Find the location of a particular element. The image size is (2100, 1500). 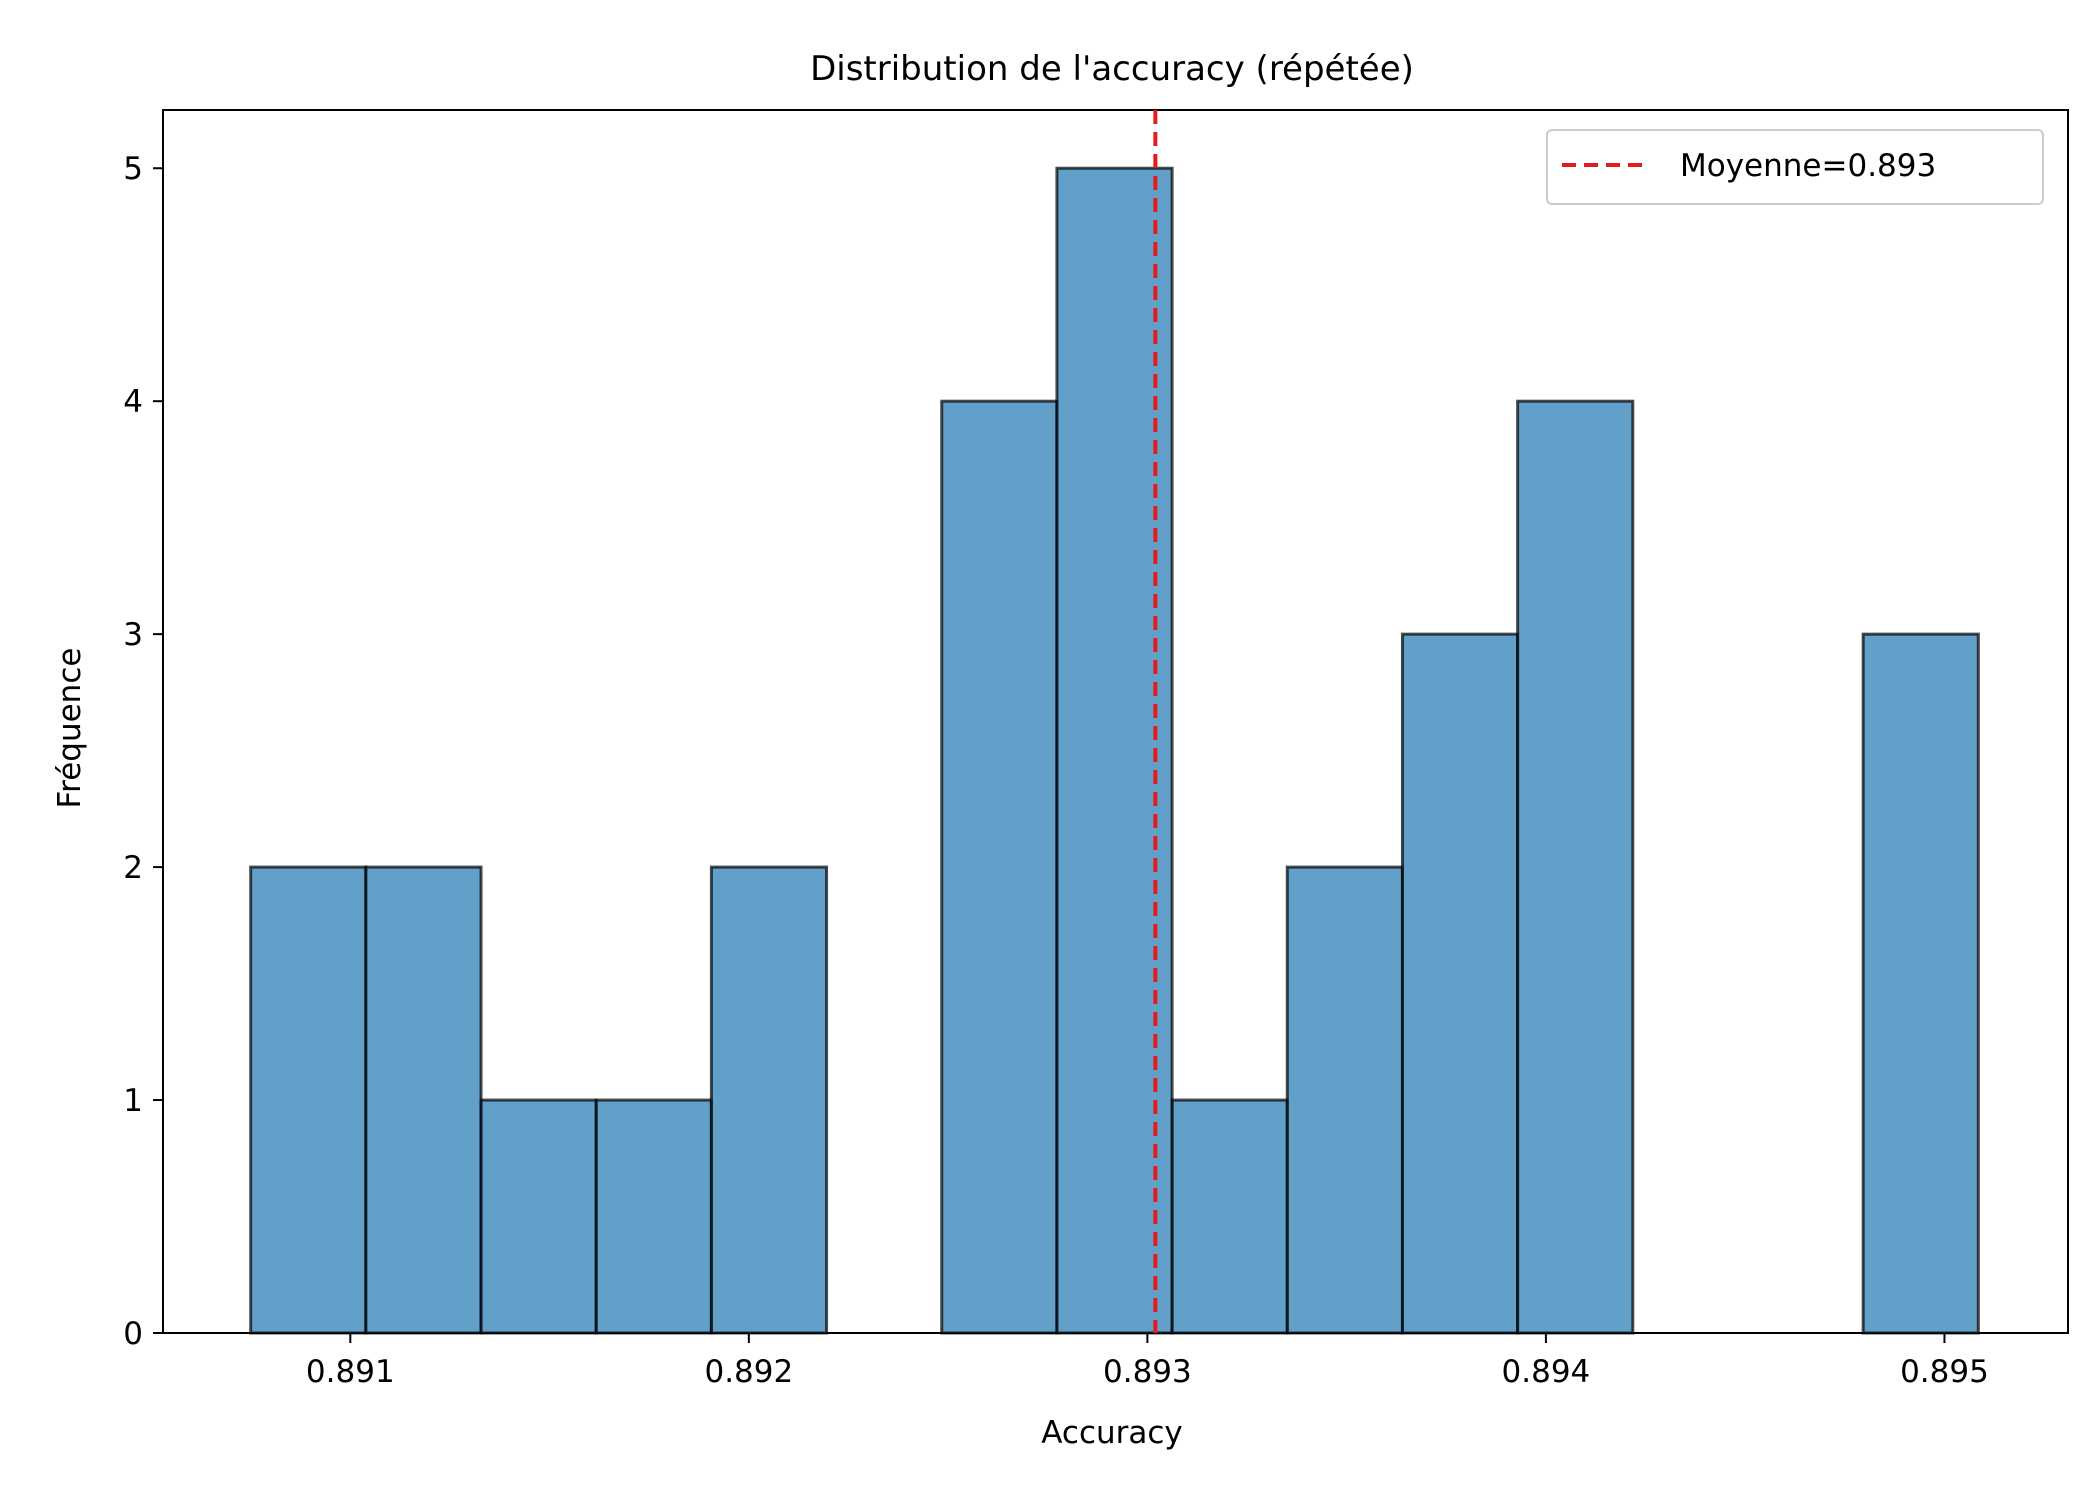

legend-mean-label: Moyenne=0.893 is located at coordinates (1808, 166).